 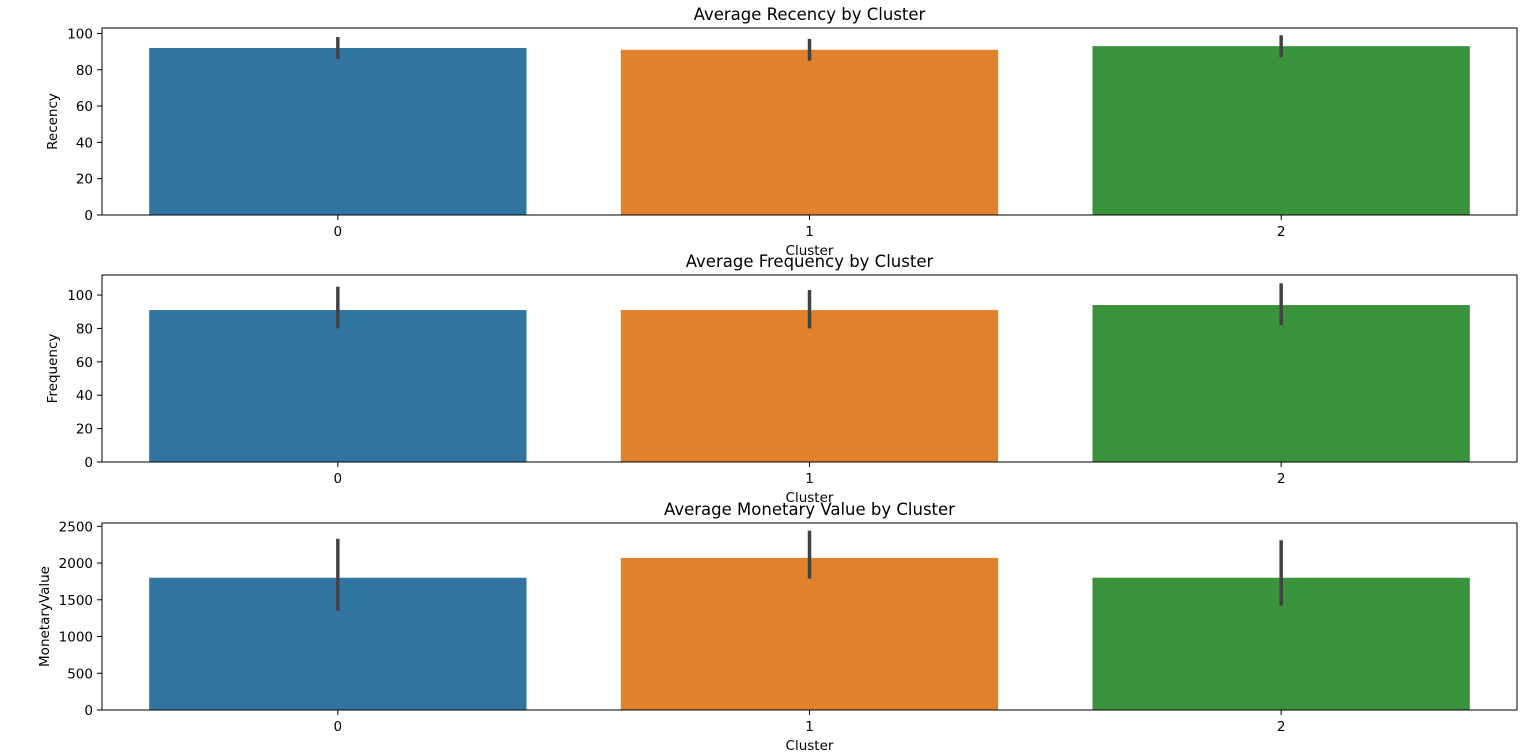 What do you see at coordinates (76, 601) in the screenshot?
I see `y-tick-label: 1500` at bounding box center [76, 601].